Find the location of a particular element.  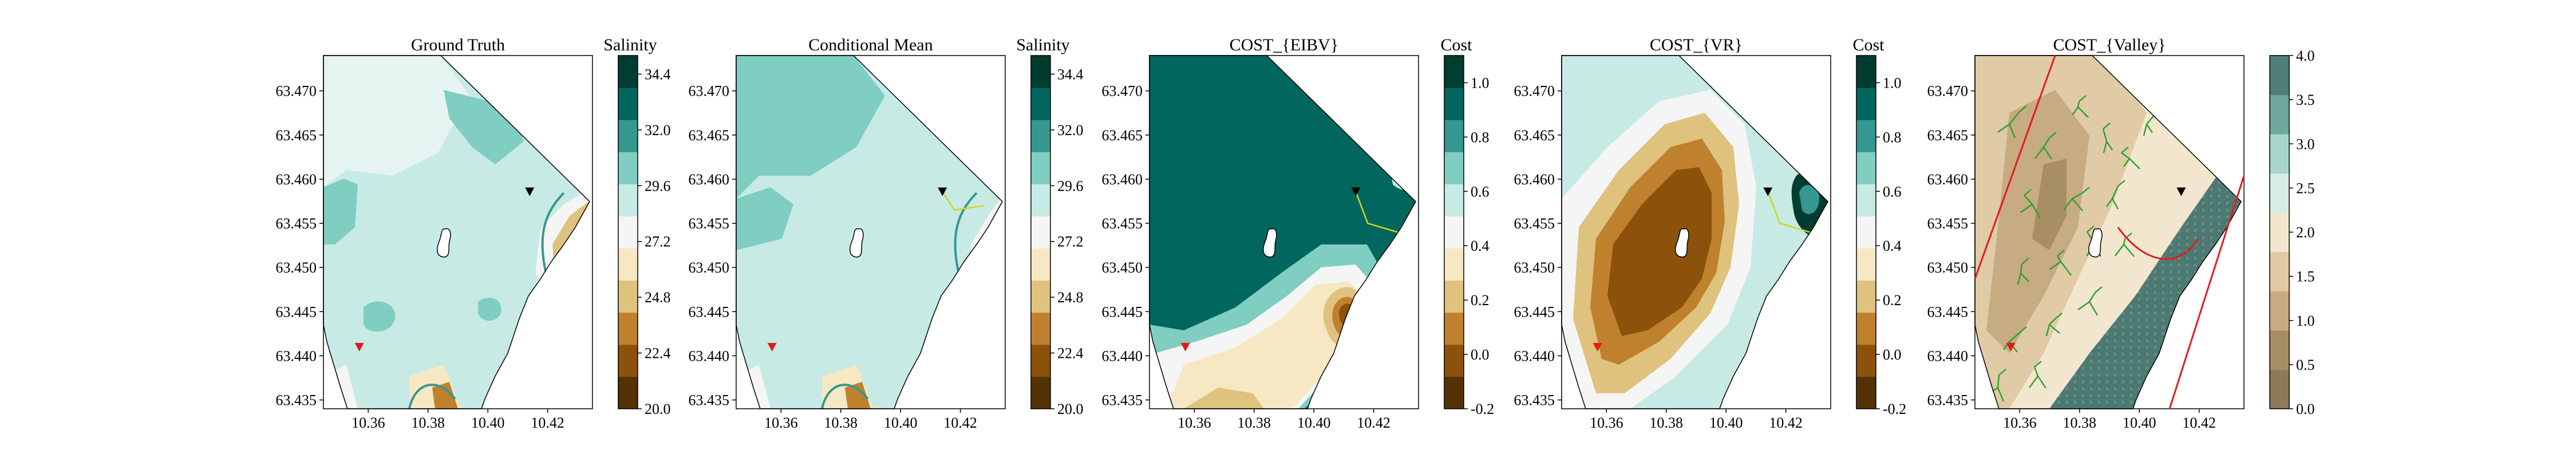

colorbar-tick-label: -0.2 is located at coordinates (1482, 409).